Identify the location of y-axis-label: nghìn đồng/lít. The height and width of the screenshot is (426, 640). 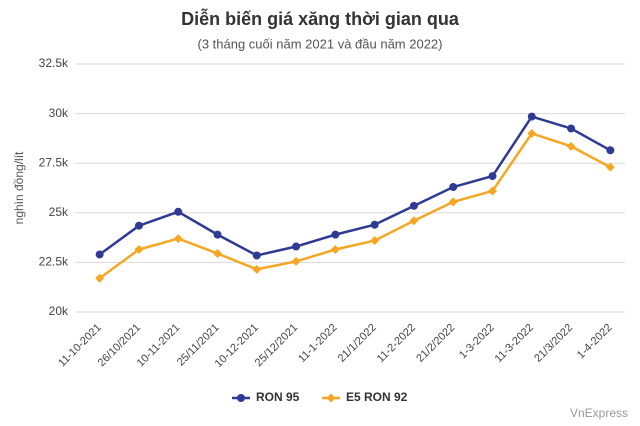
(19, 187).